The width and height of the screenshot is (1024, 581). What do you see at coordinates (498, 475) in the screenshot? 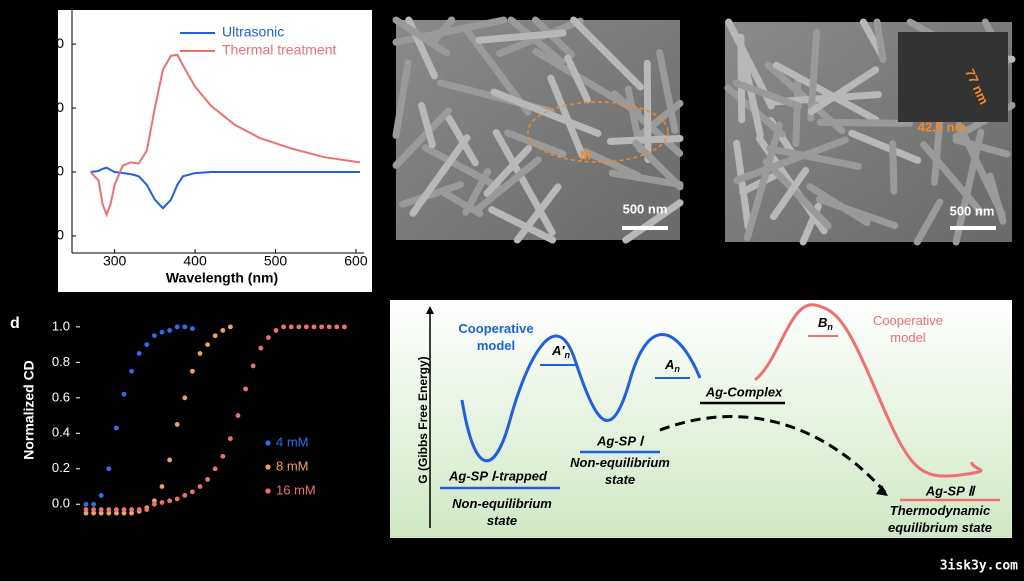
I see `state-label: Ag-SP Ⅰ-trapped` at bounding box center [498, 475].